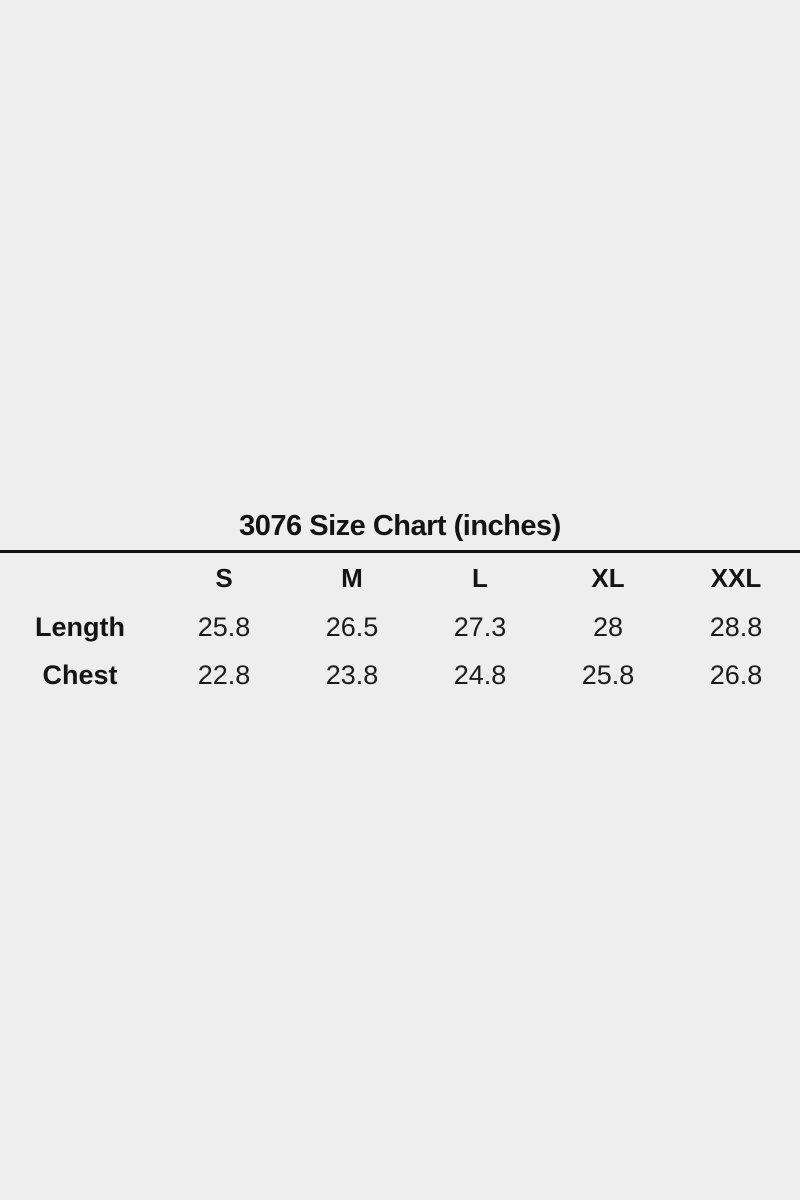 The width and height of the screenshot is (800, 1200). What do you see at coordinates (736, 626) in the screenshot?
I see `length-value-xxl: 28.8` at bounding box center [736, 626].